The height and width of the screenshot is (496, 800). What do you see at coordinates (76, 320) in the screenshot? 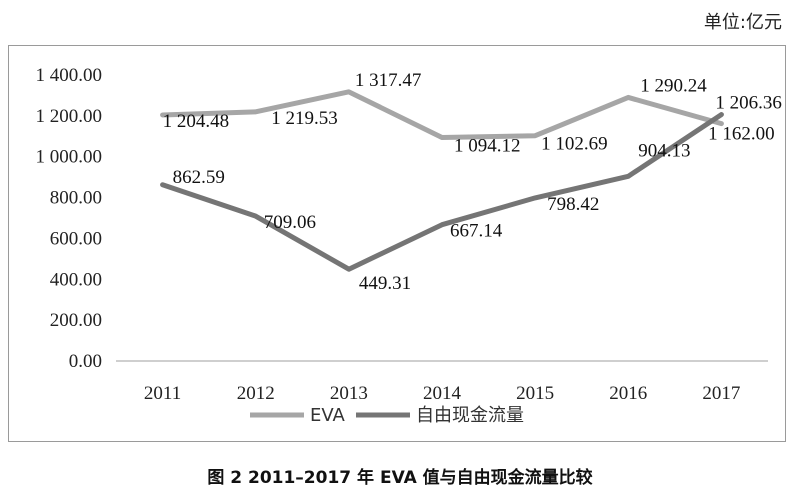
I see `y-tick-label: 200.00` at bounding box center [76, 320].